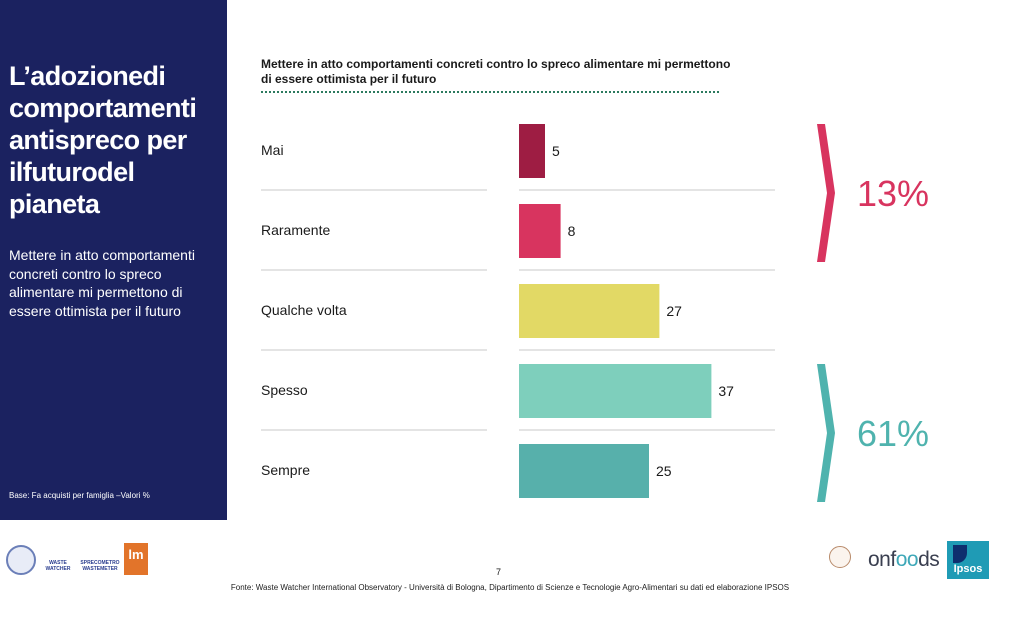 This screenshot has width=1024, height=617. Describe the element at coordinates (490, 92) in the screenshot. I see `title-divider` at that location.